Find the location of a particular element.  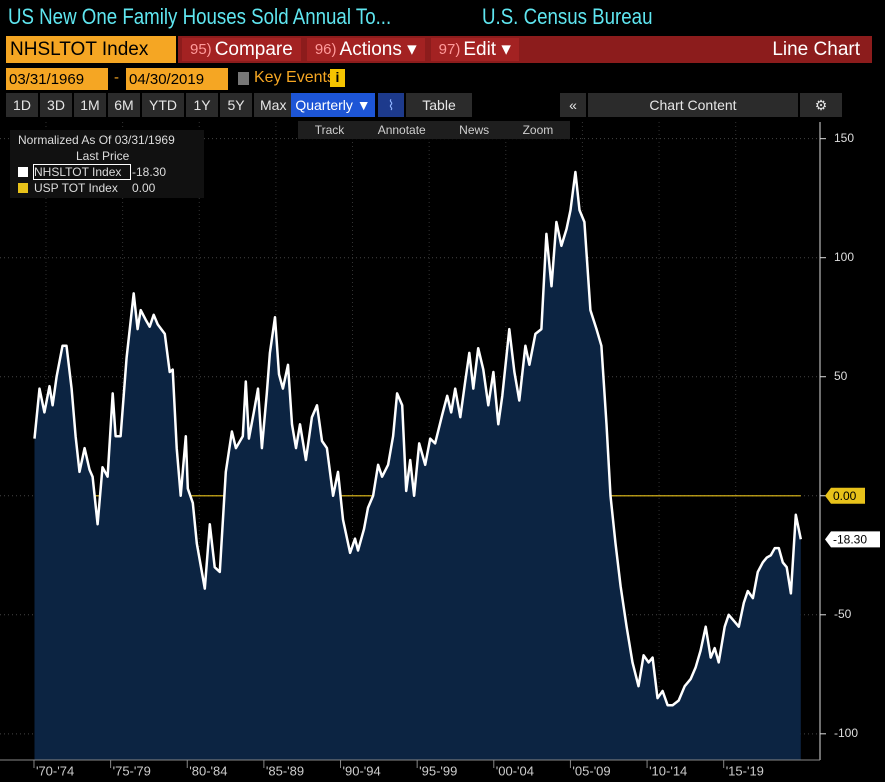

x-tick-label: '15-'19 is located at coordinates (745, 770).